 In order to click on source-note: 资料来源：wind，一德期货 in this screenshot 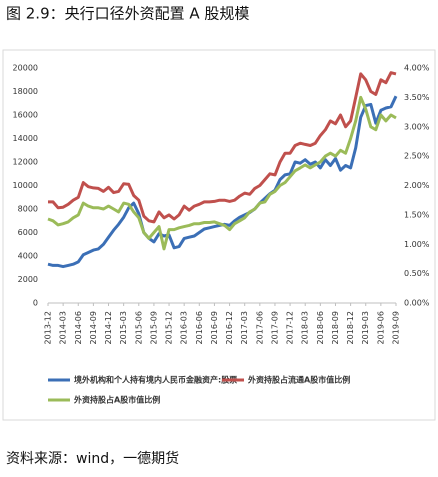, I will do `click(92, 458)`.